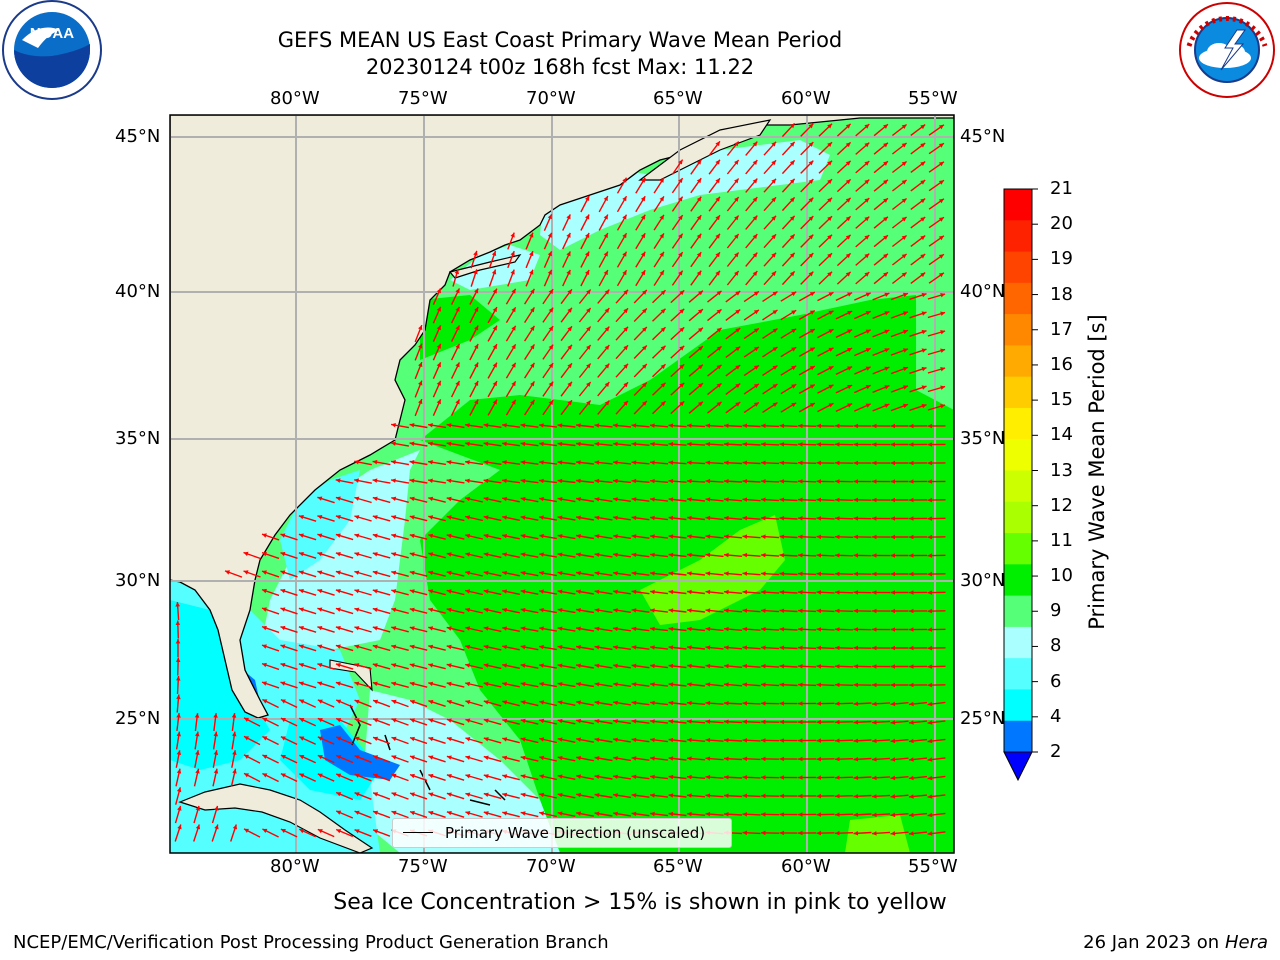  I want to click on lon-label-bottom: 55°W, so click(933, 866).